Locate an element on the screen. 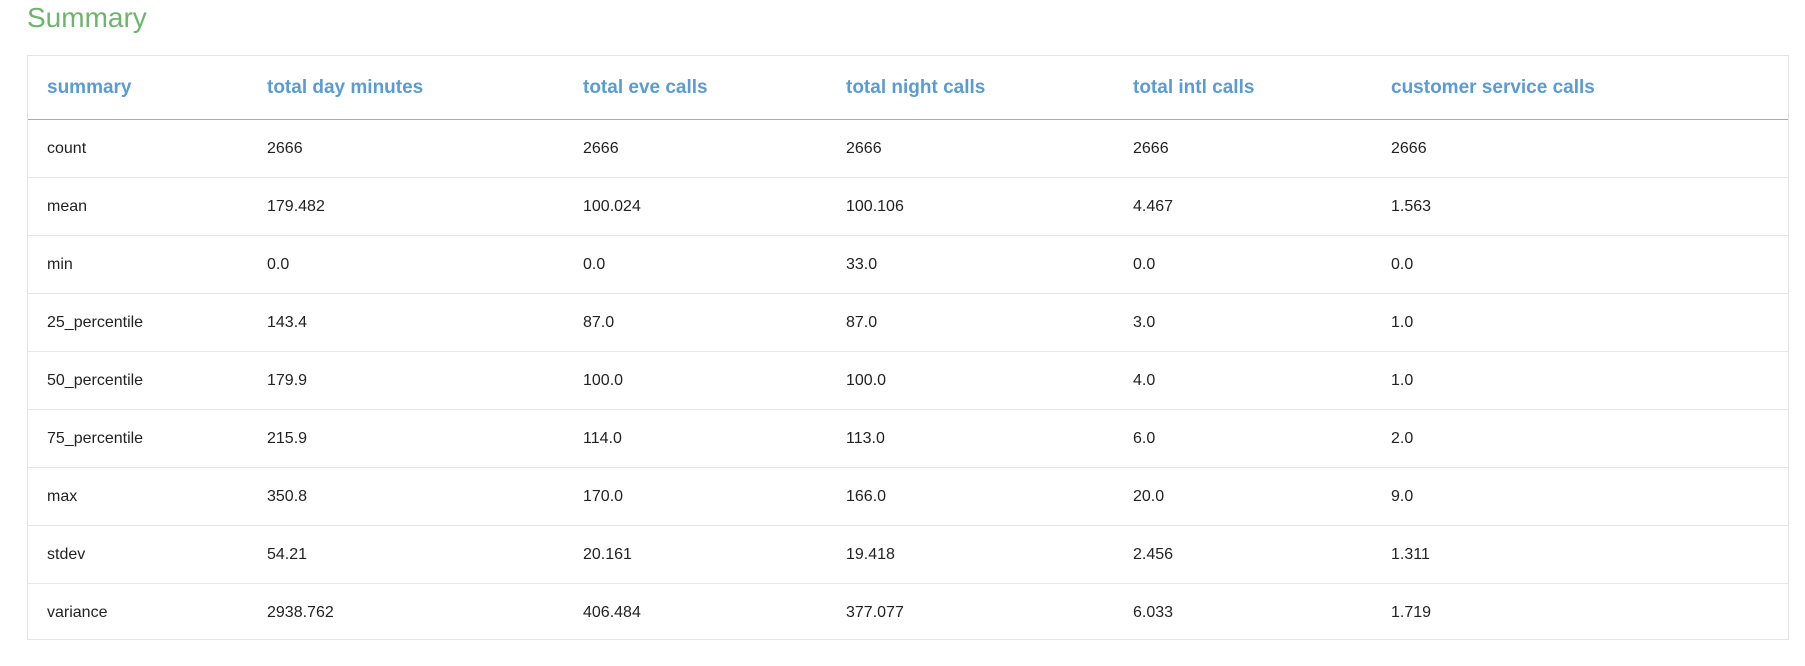 This screenshot has height=666, width=1805. column-header-customer-service-calls: customer service calls is located at coordinates (1580, 88).